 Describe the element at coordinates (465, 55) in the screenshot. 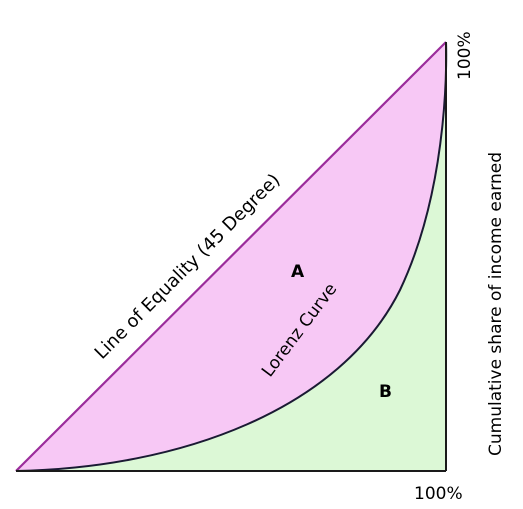

I see `y-max-label: 100%` at that location.